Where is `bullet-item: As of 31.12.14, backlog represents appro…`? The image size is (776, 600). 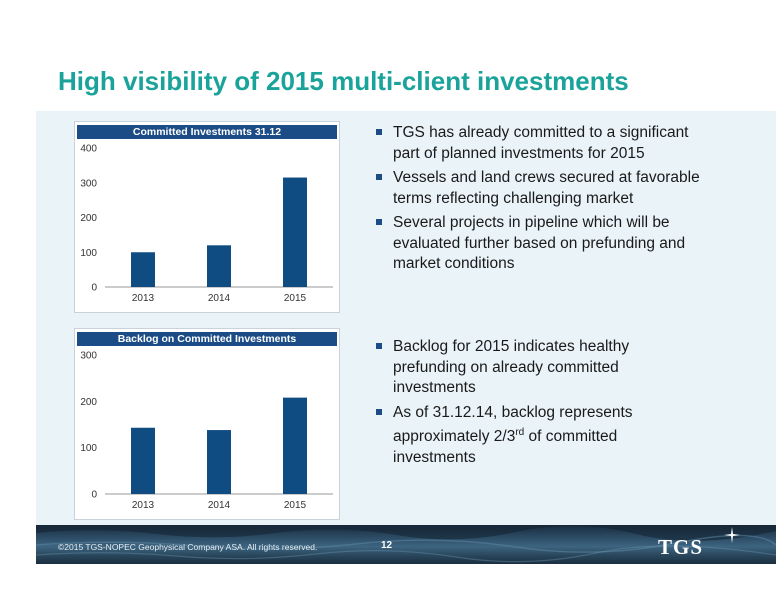
bullet-item: As of 31.12.14, backlog represents appro… is located at coordinates (519, 436).